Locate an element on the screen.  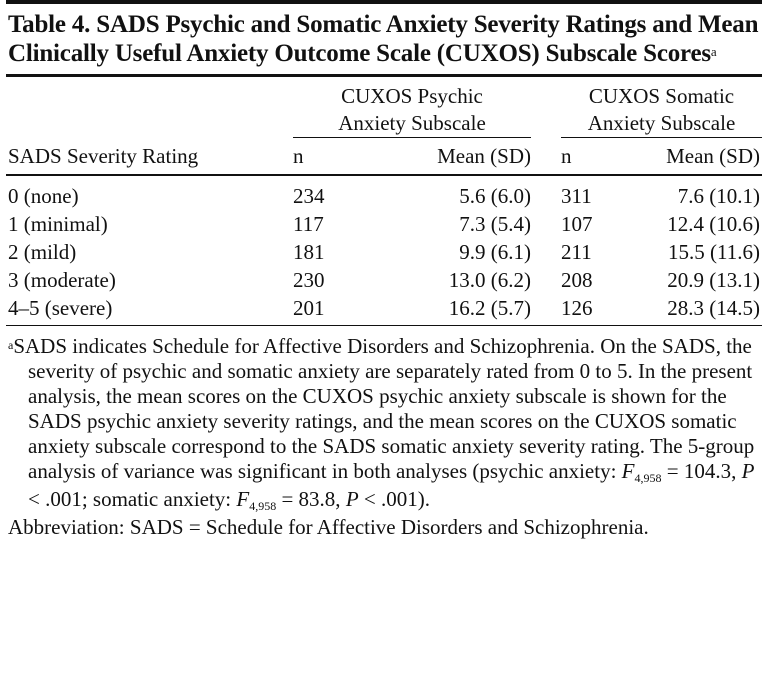
stat1-p: < .001; somatic anxiety: is located at coordinates (132, 499).